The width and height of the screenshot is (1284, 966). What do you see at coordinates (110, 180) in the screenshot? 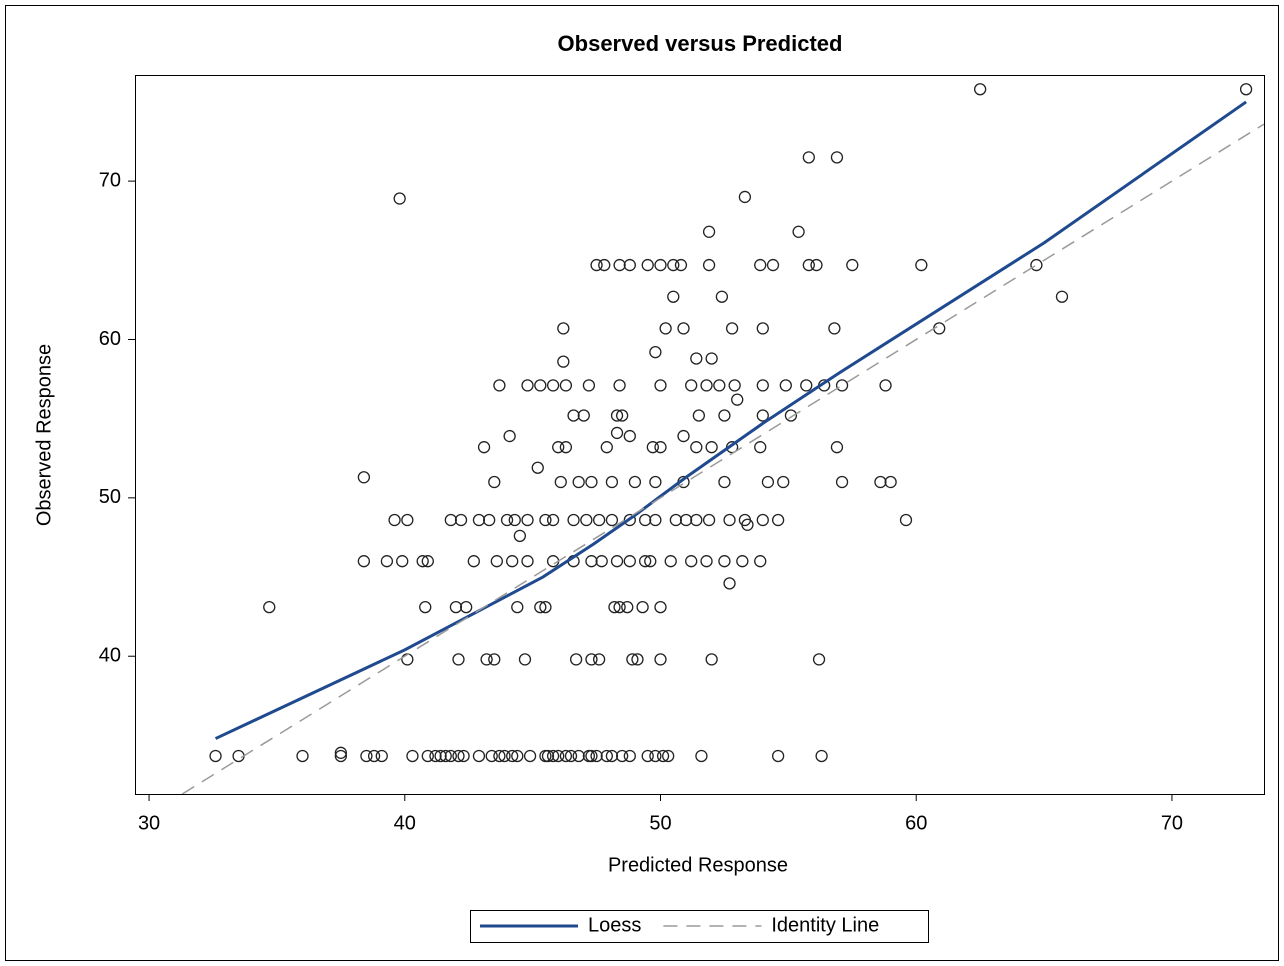
I see `y-tick-label: 70` at bounding box center [110, 180].